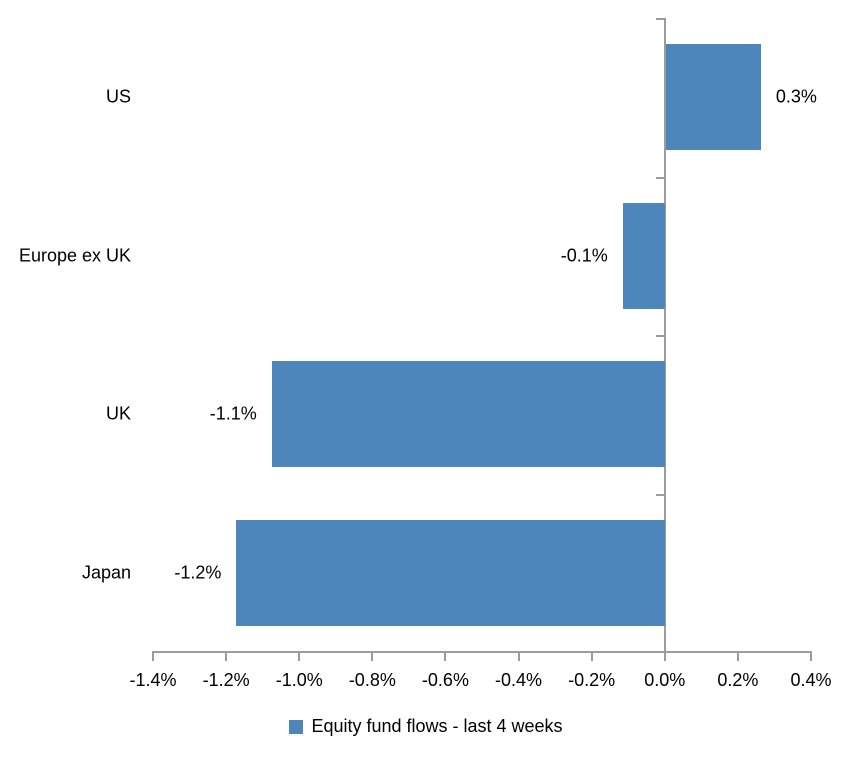 Image resolution: width=852 pixels, height=757 pixels. Describe the element at coordinates (299, 680) in the screenshot. I see `x-tick-label: -1.0%` at that location.